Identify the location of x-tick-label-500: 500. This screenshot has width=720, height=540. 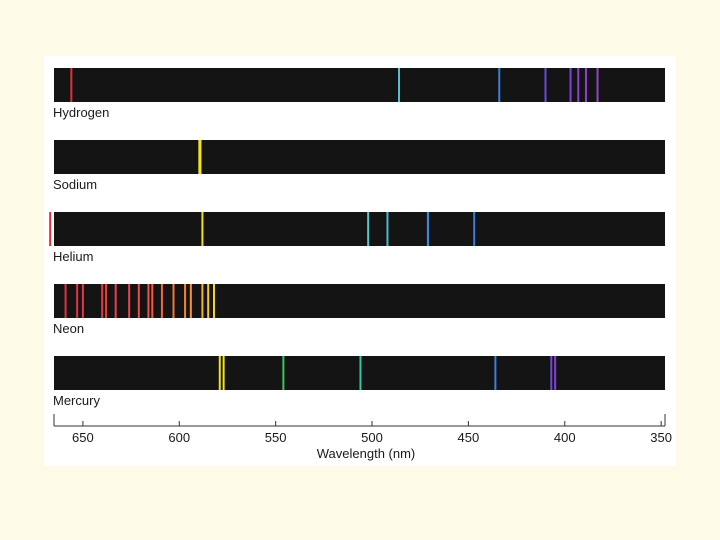
(372, 437).